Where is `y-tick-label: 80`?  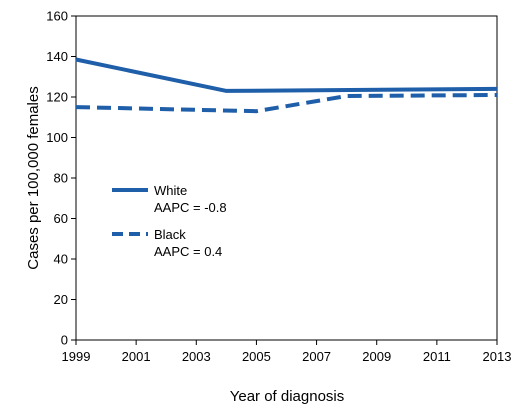
y-tick-label: 80 is located at coordinates (61, 178).